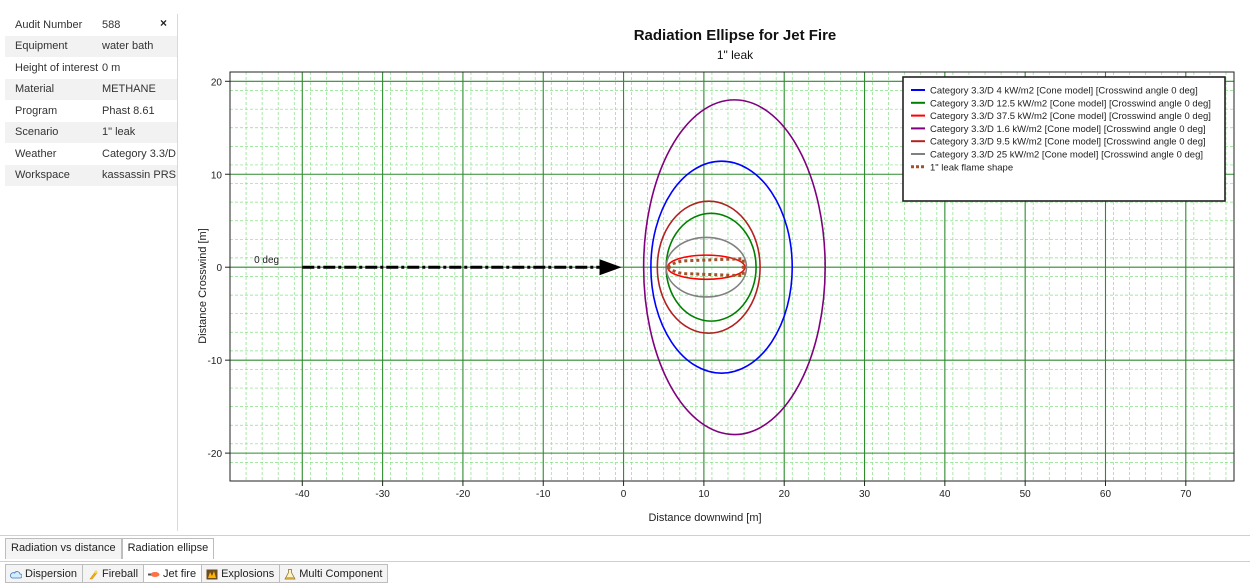 The width and height of the screenshot is (1250, 583). Describe the element at coordinates (111, 24) in the screenshot. I see `property-value: 588` at that location.